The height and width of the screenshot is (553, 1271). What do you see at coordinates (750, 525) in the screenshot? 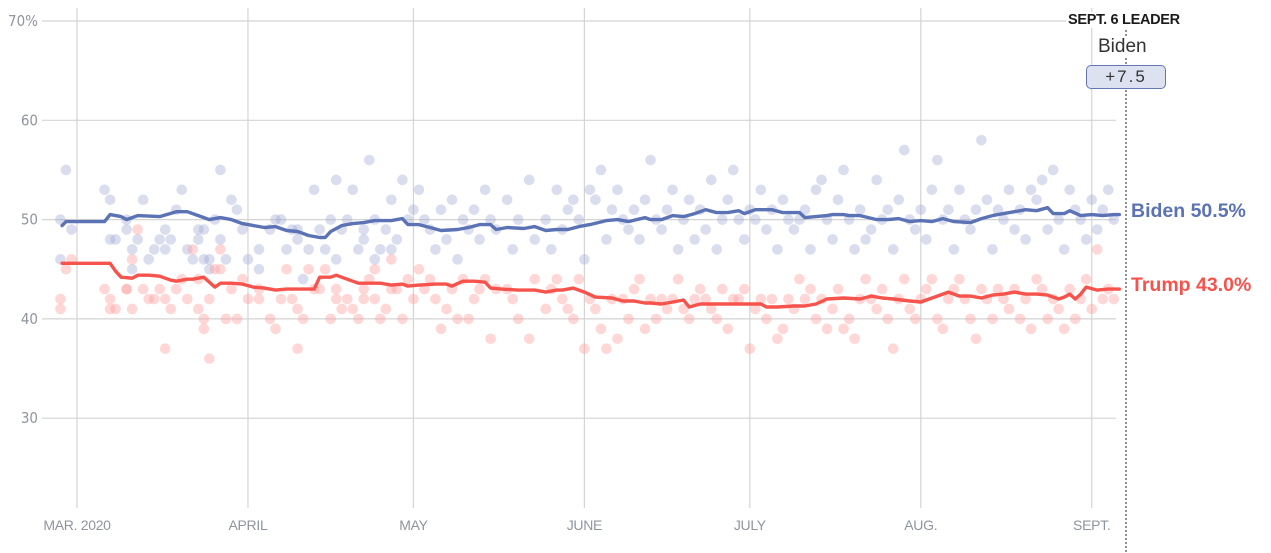
I see `x-tick-label: JULY` at bounding box center [750, 525].